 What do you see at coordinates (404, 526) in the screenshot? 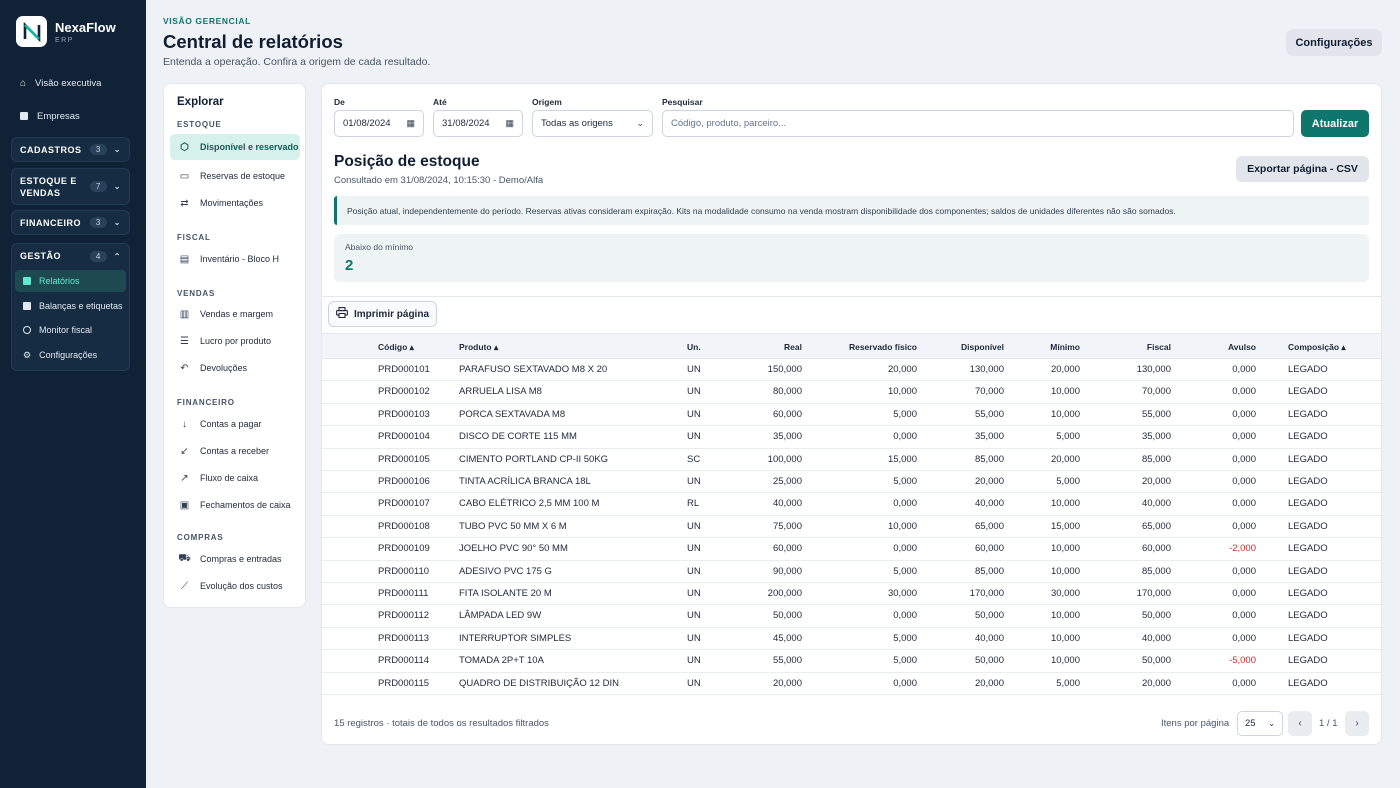
I see `cell-codigo: PRD000108` at bounding box center [404, 526].